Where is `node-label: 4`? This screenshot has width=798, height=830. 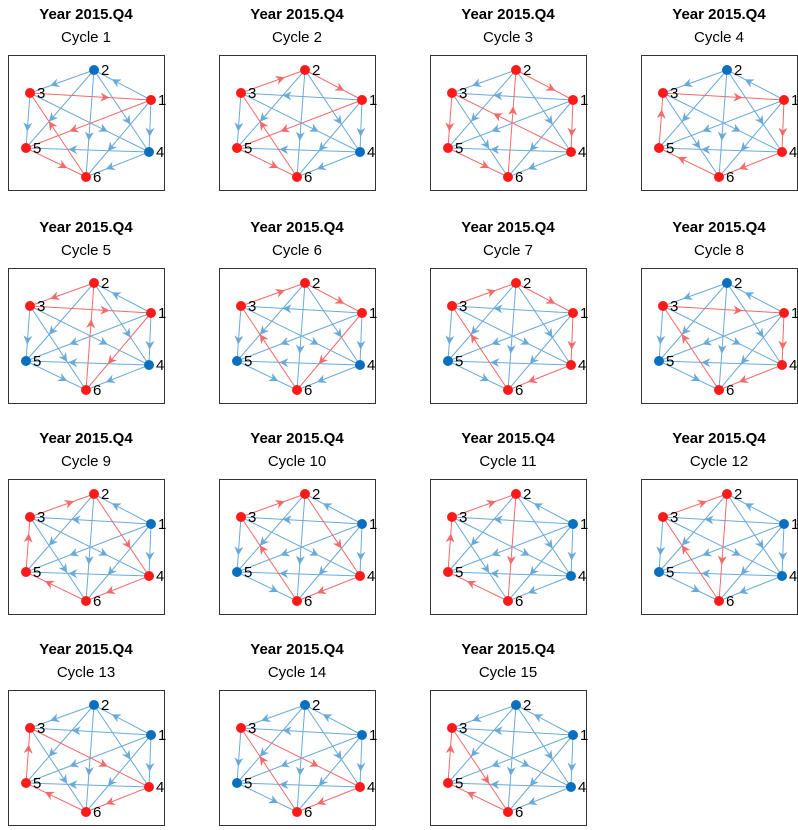
node-label: 4 is located at coordinates (582, 152).